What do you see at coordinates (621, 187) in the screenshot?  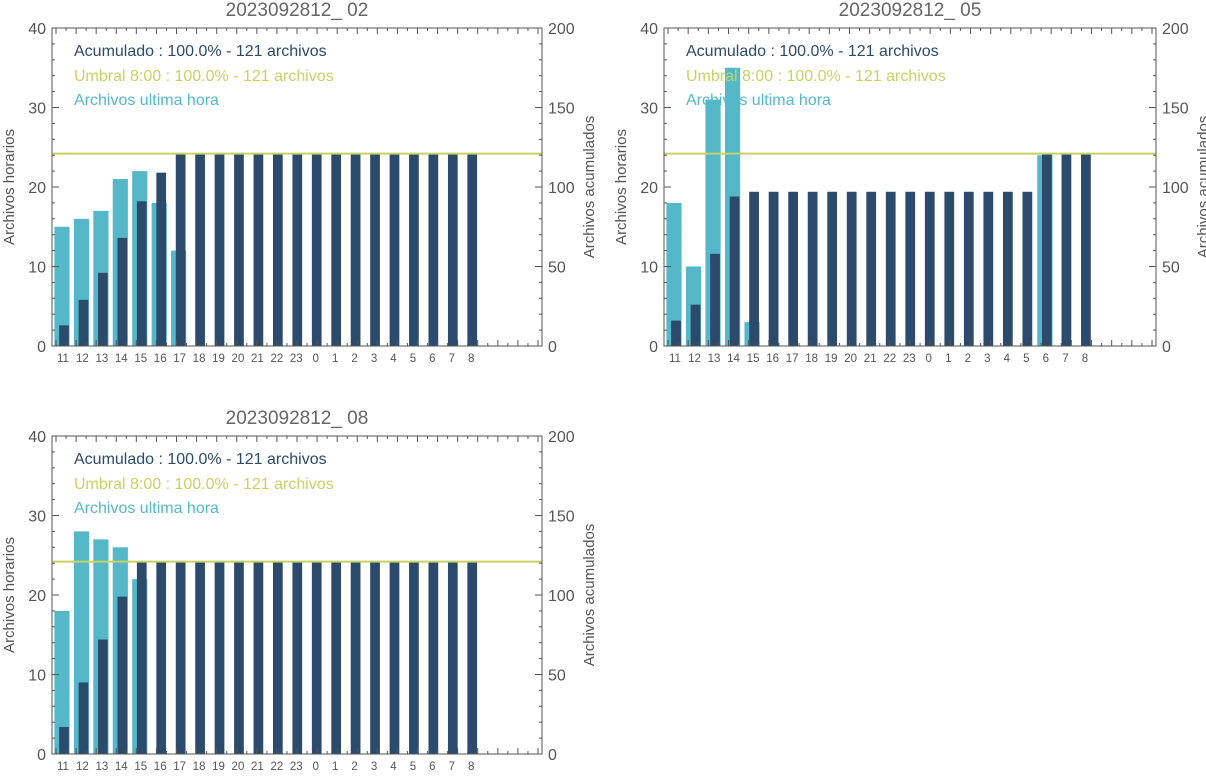 I see `y-axis-label: Archivos horarios` at bounding box center [621, 187].